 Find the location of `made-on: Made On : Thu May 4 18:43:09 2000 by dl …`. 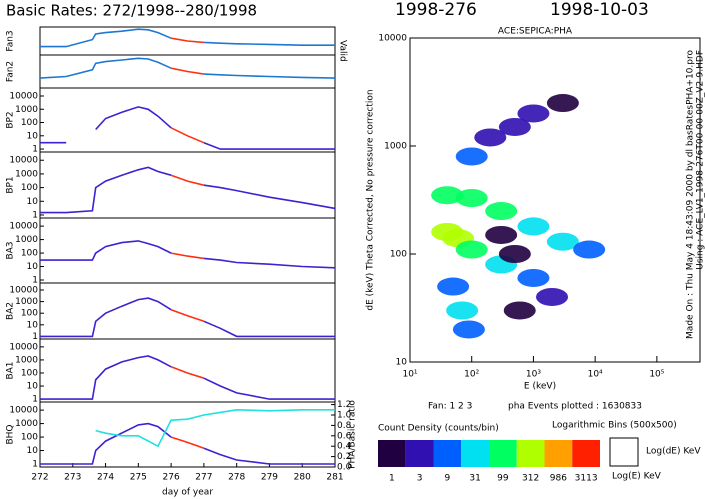

made-on: Made On : Thu May 4 18:43:09 2000 by dl … is located at coordinates (691, 194).